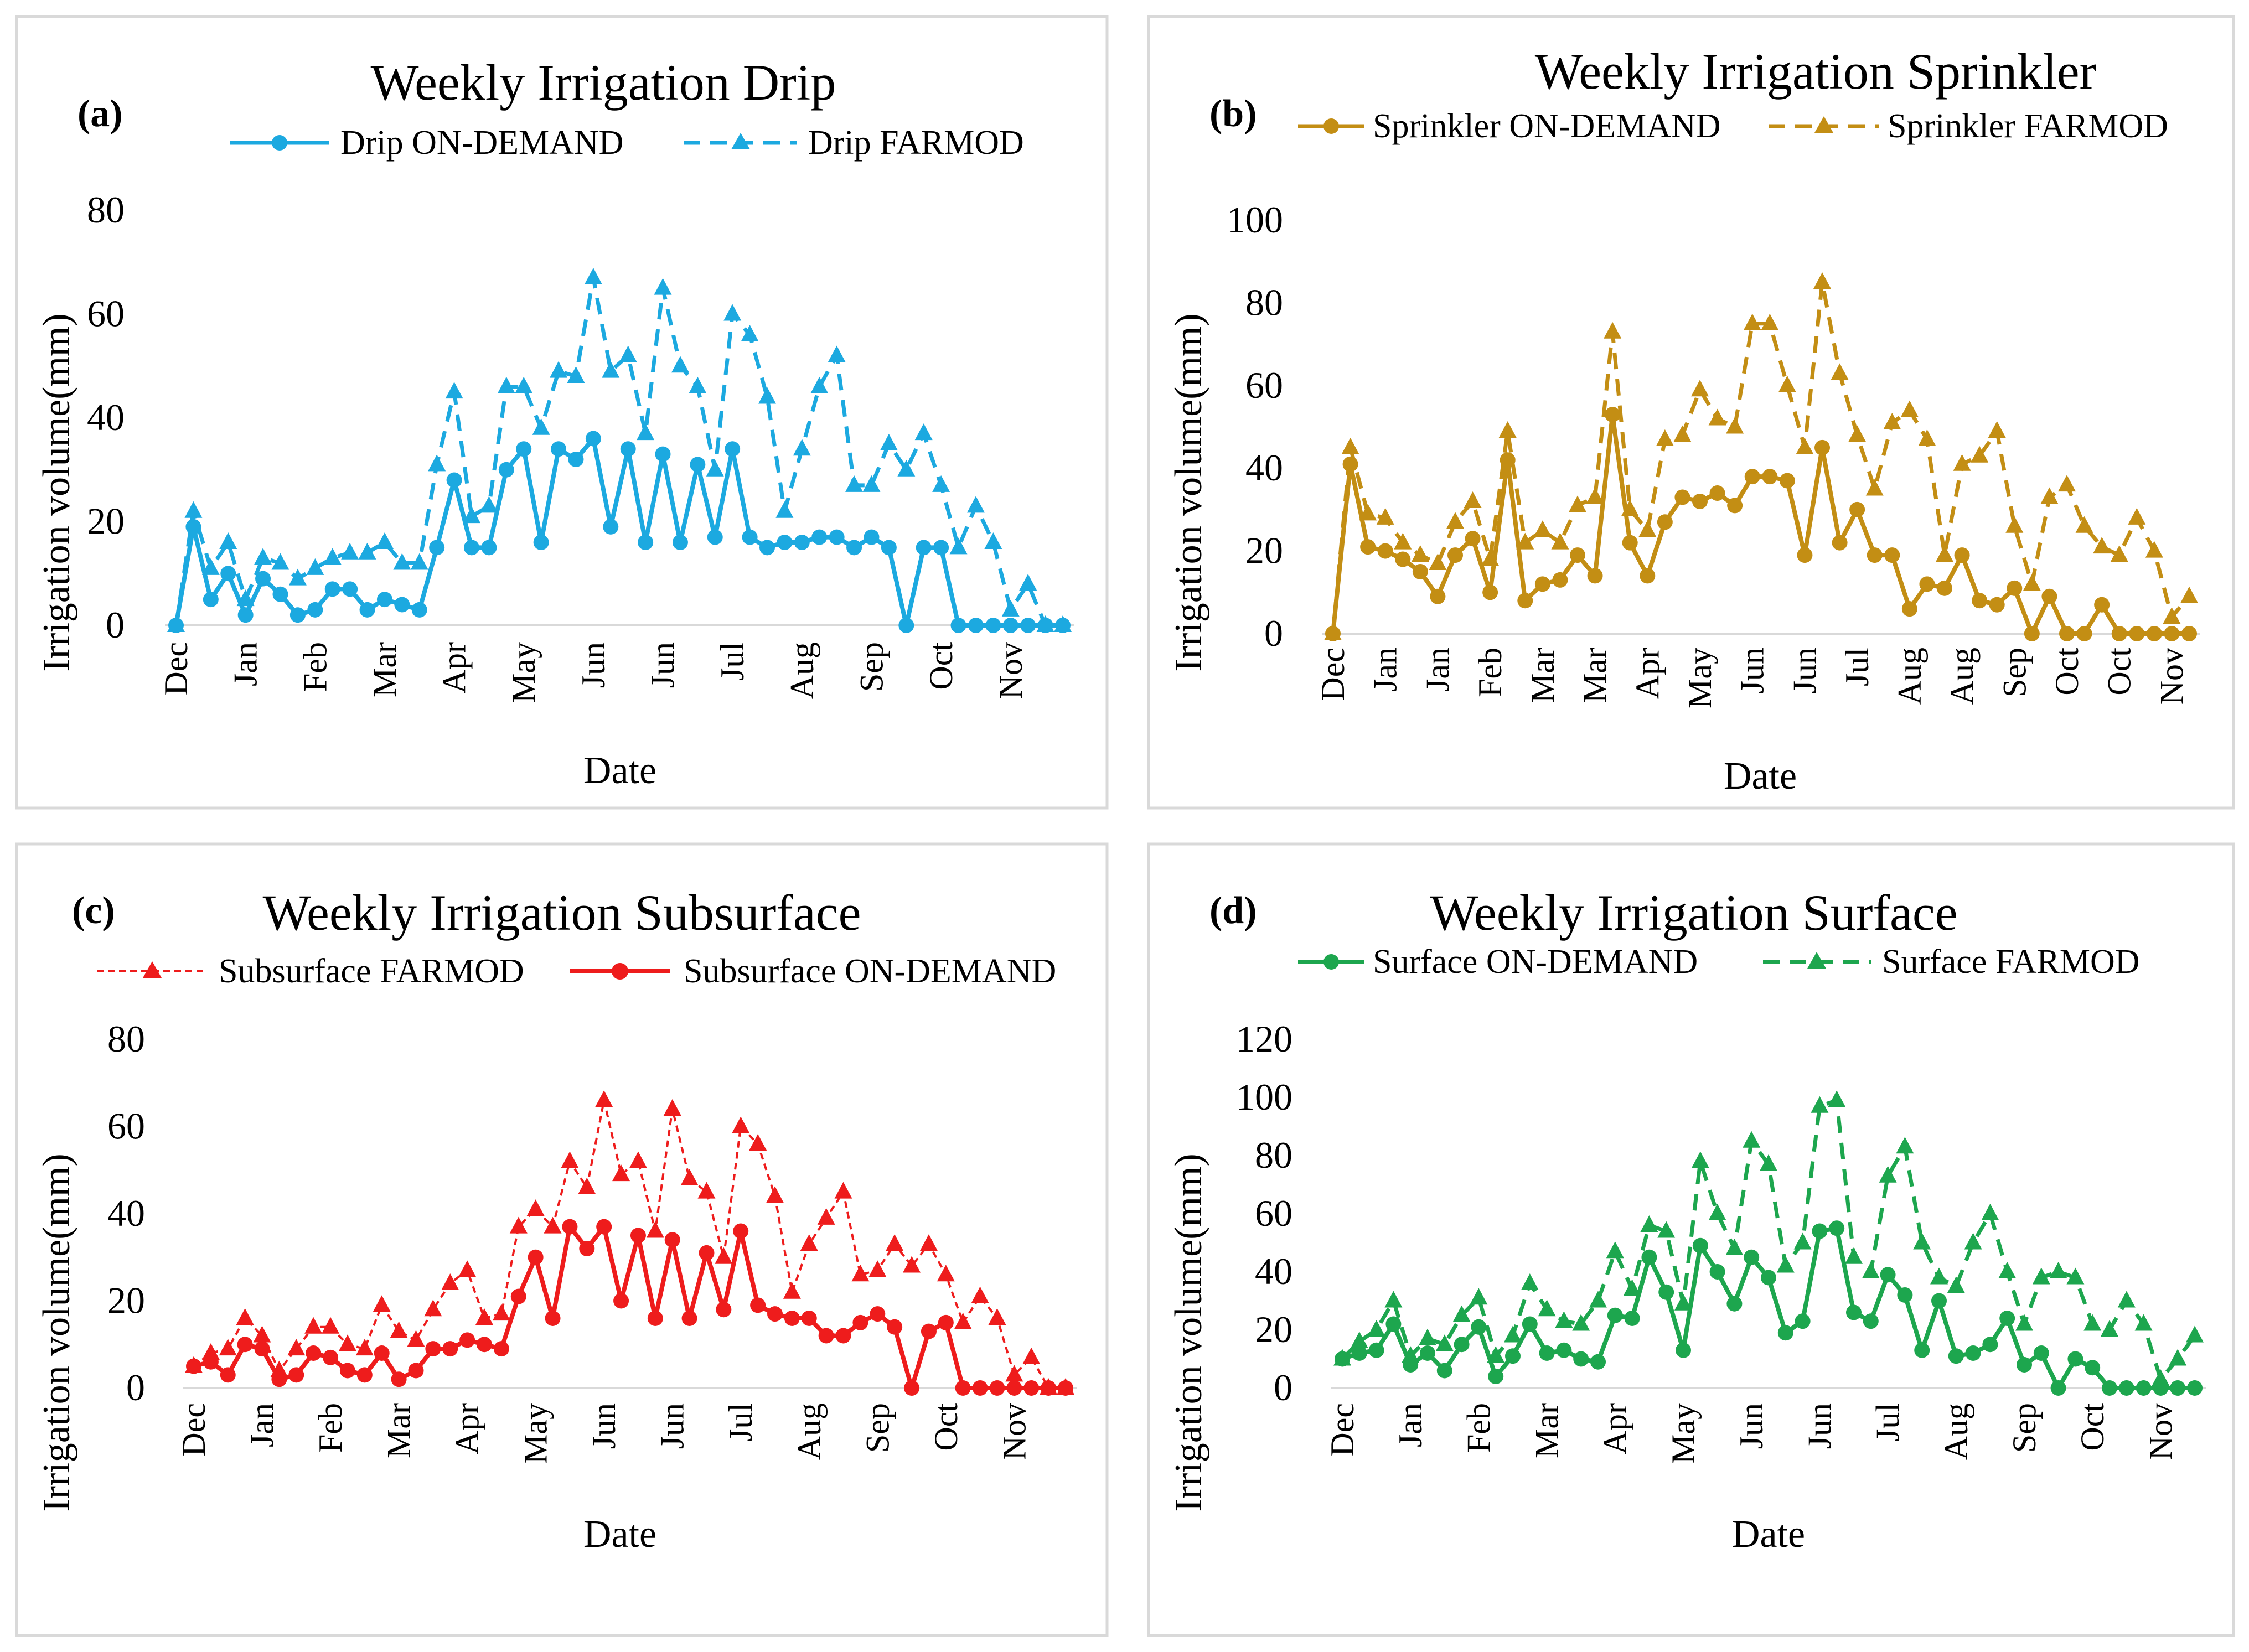 The height and width of the screenshot is (1652, 2249). What do you see at coordinates (1956, 1431) in the screenshot?
I see `x-tick-label: Aug` at bounding box center [1956, 1431].